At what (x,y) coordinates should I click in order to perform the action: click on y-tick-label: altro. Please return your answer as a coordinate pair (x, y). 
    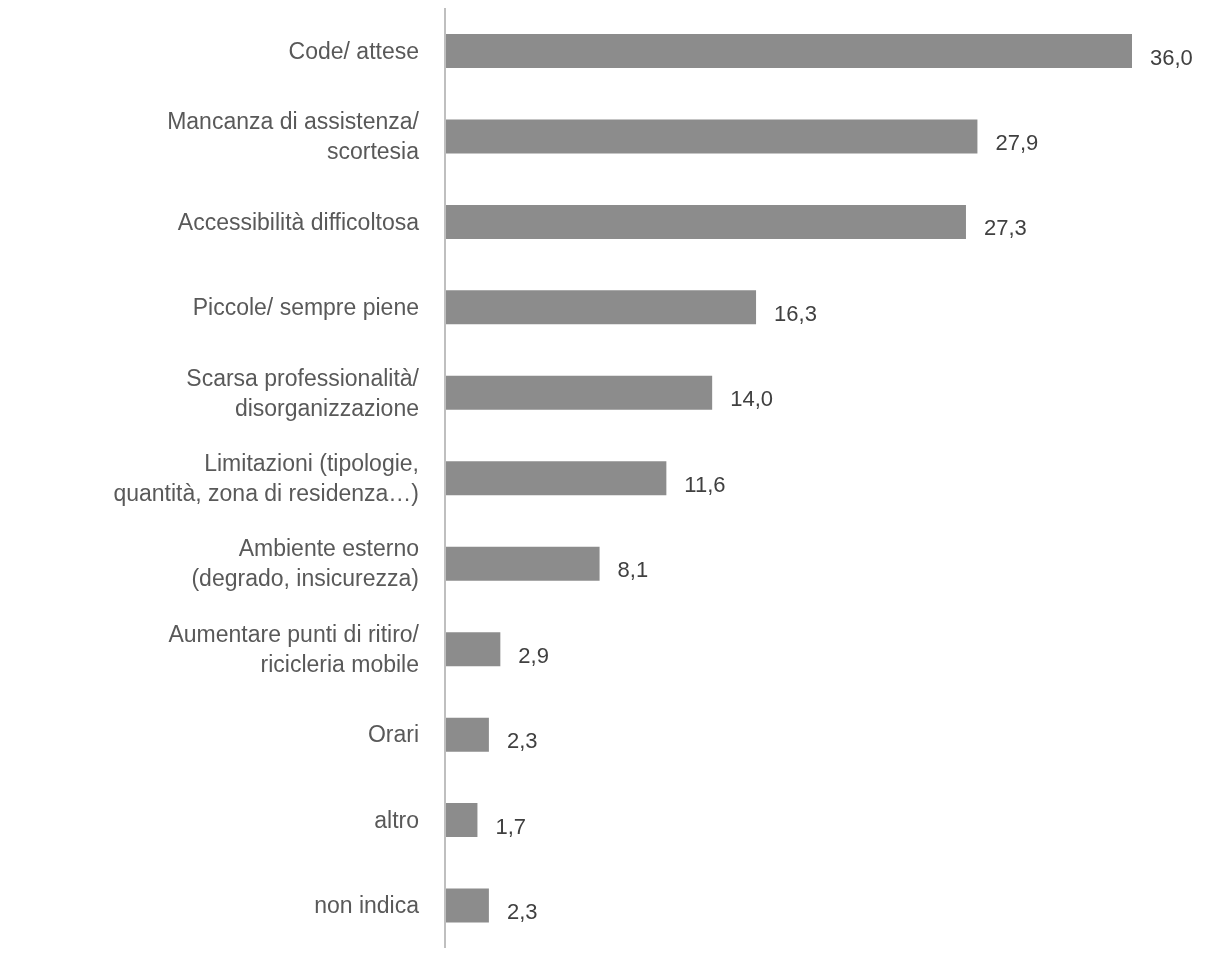
    Looking at the image, I should click on (396, 819).